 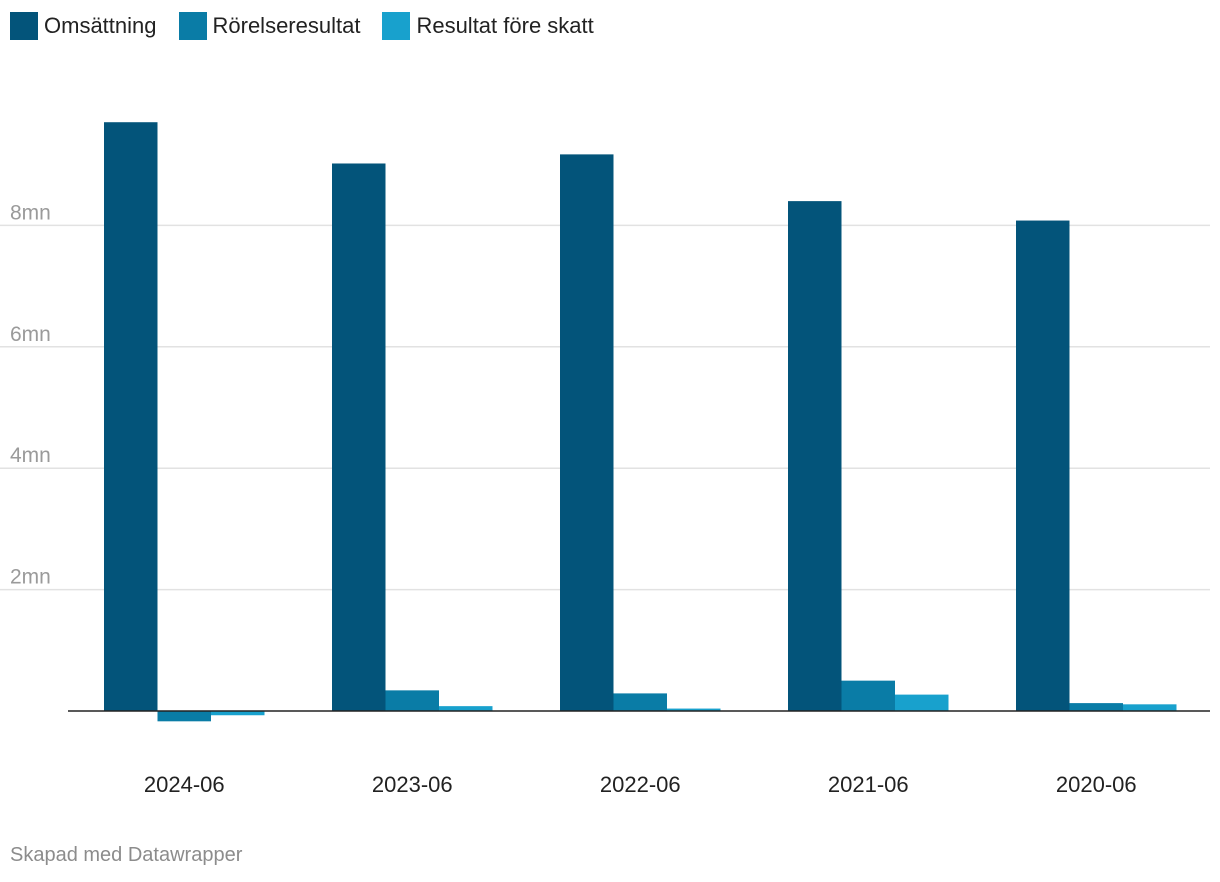 I want to click on legend-swatch-omsattning, so click(x=24, y=26).